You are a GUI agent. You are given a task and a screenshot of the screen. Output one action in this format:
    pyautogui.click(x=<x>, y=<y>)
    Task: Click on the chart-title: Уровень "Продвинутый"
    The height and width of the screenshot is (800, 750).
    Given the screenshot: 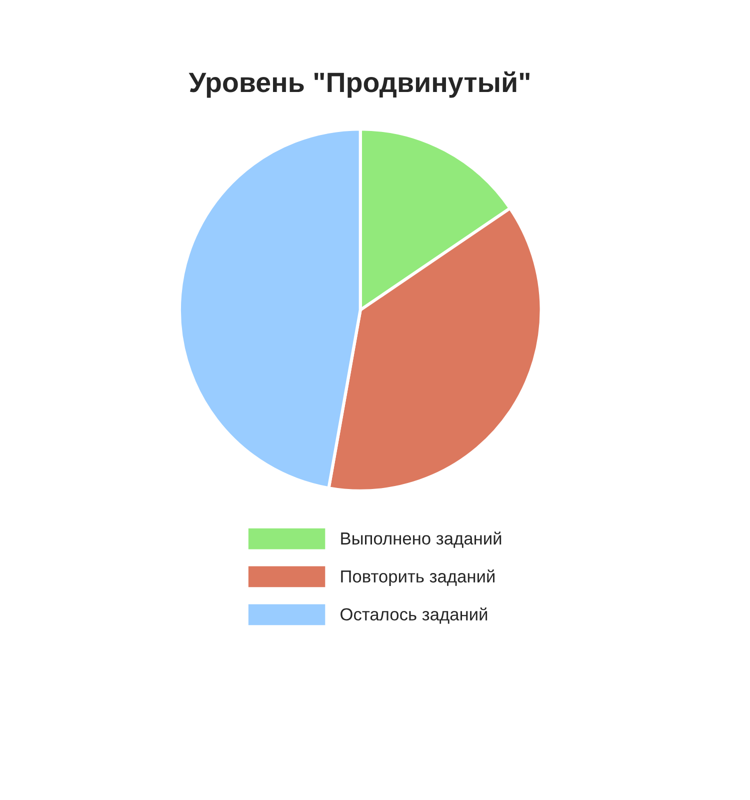 What is the action you would take?
    pyautogui.click(x=359, y=84)
    